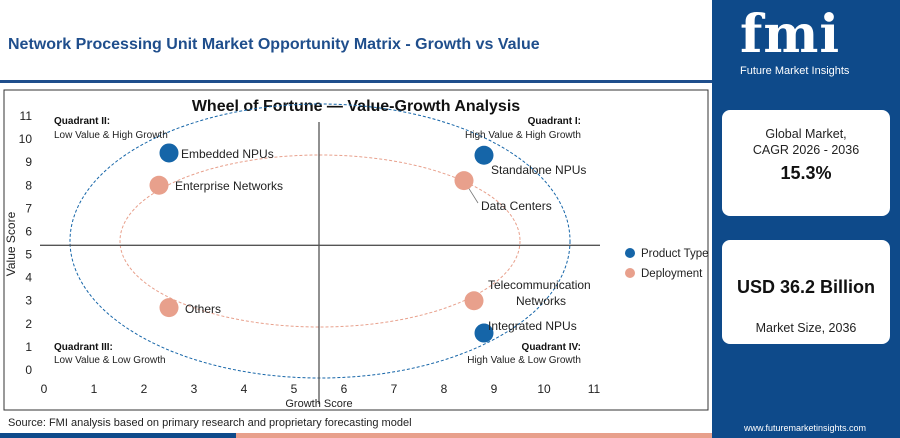 The height and width of the screenshot is (438, 900). What do you see at coordinates (356, 81) in the screenshot?
I see `title-divider` at bounding box center [356, 81].